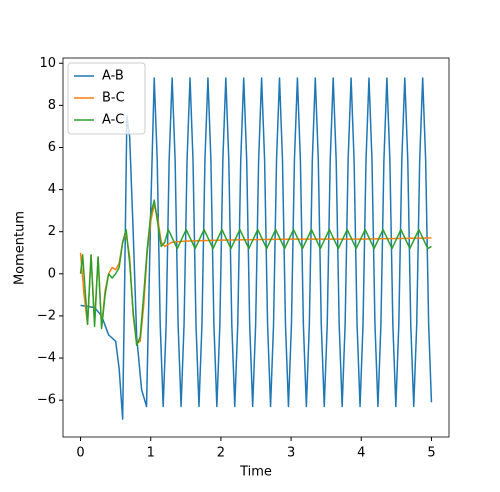 The image size is (500, 492). Describe the element at coordinates (221, 453) in the screenshot. I see `x-tick-label: 2` at that location.